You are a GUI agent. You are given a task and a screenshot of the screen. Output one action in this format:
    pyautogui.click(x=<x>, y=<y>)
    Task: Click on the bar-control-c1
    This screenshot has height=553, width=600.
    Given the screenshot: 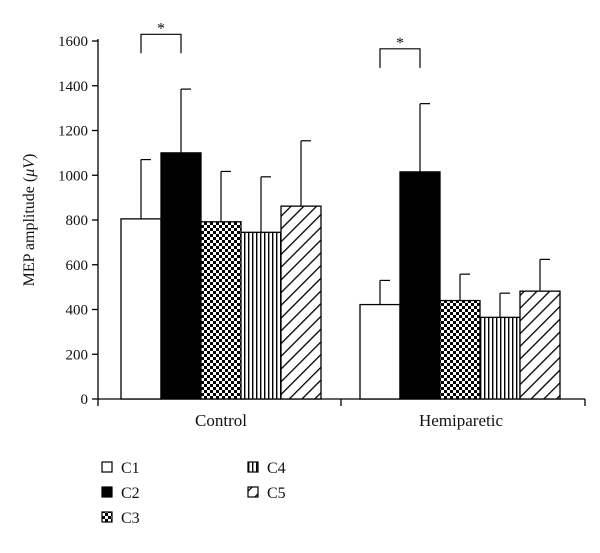 What is the action you would take?
    pyautogui.click(x=141, y=309)
    